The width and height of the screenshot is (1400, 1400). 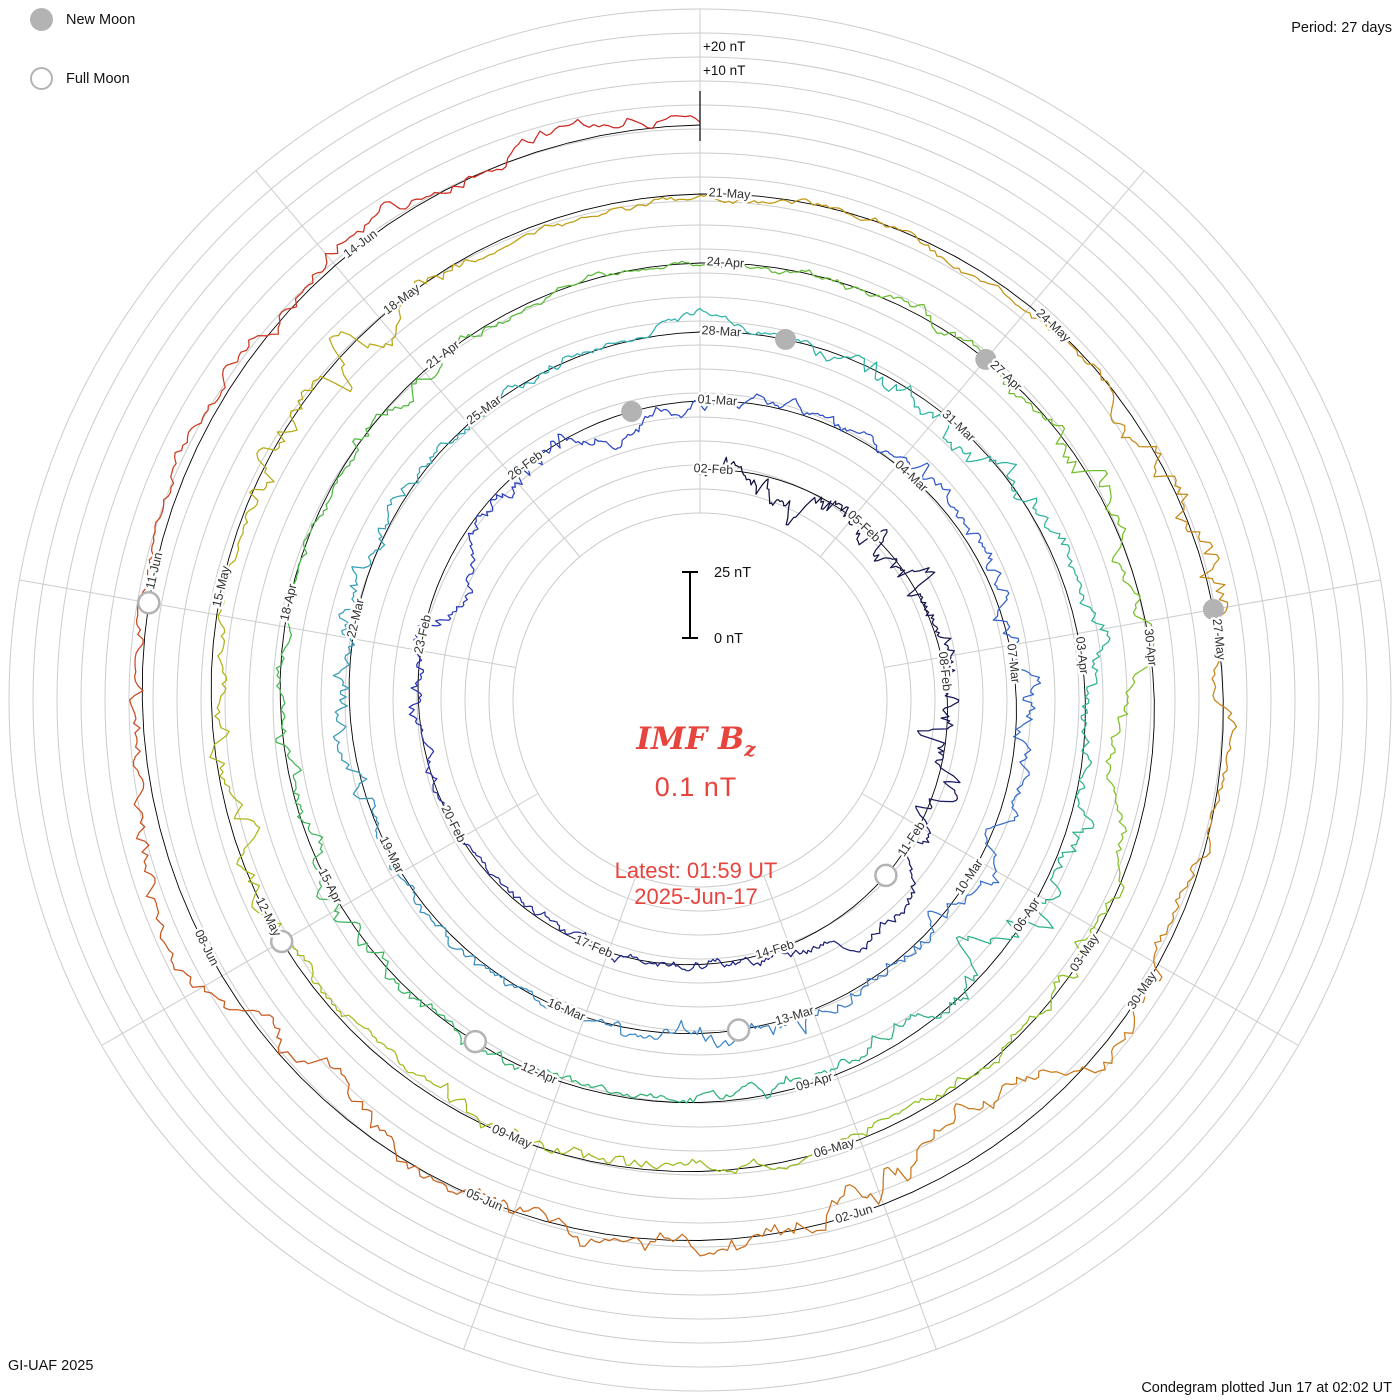 What do you see at coordinates (1150, 647) in the screenshot?
I see `date-label: 30-Apr` at bounding box center [1150, 647].